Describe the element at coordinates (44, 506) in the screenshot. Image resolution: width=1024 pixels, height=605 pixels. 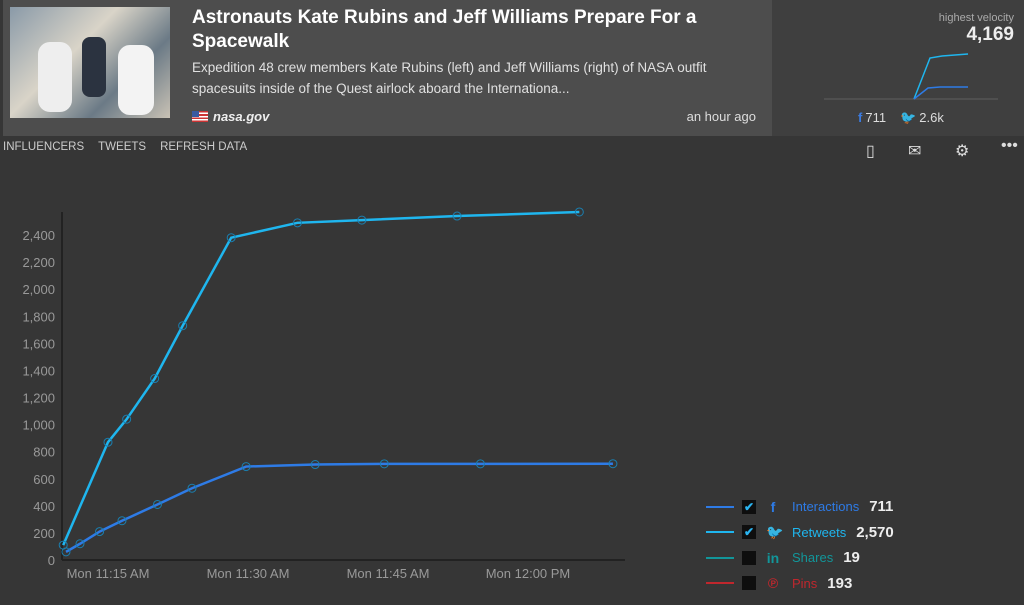
I see `y-tick-label: 400` at that location.